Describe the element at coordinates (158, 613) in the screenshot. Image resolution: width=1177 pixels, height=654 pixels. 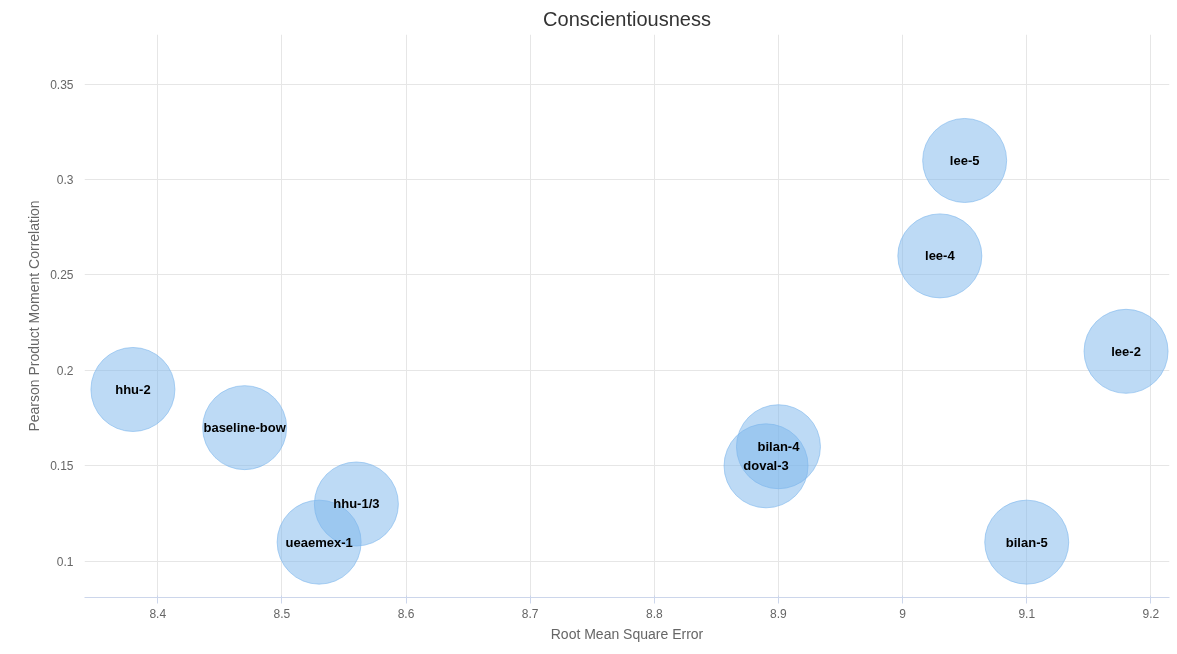
I see `x-tick-label: 8.4` at that location.